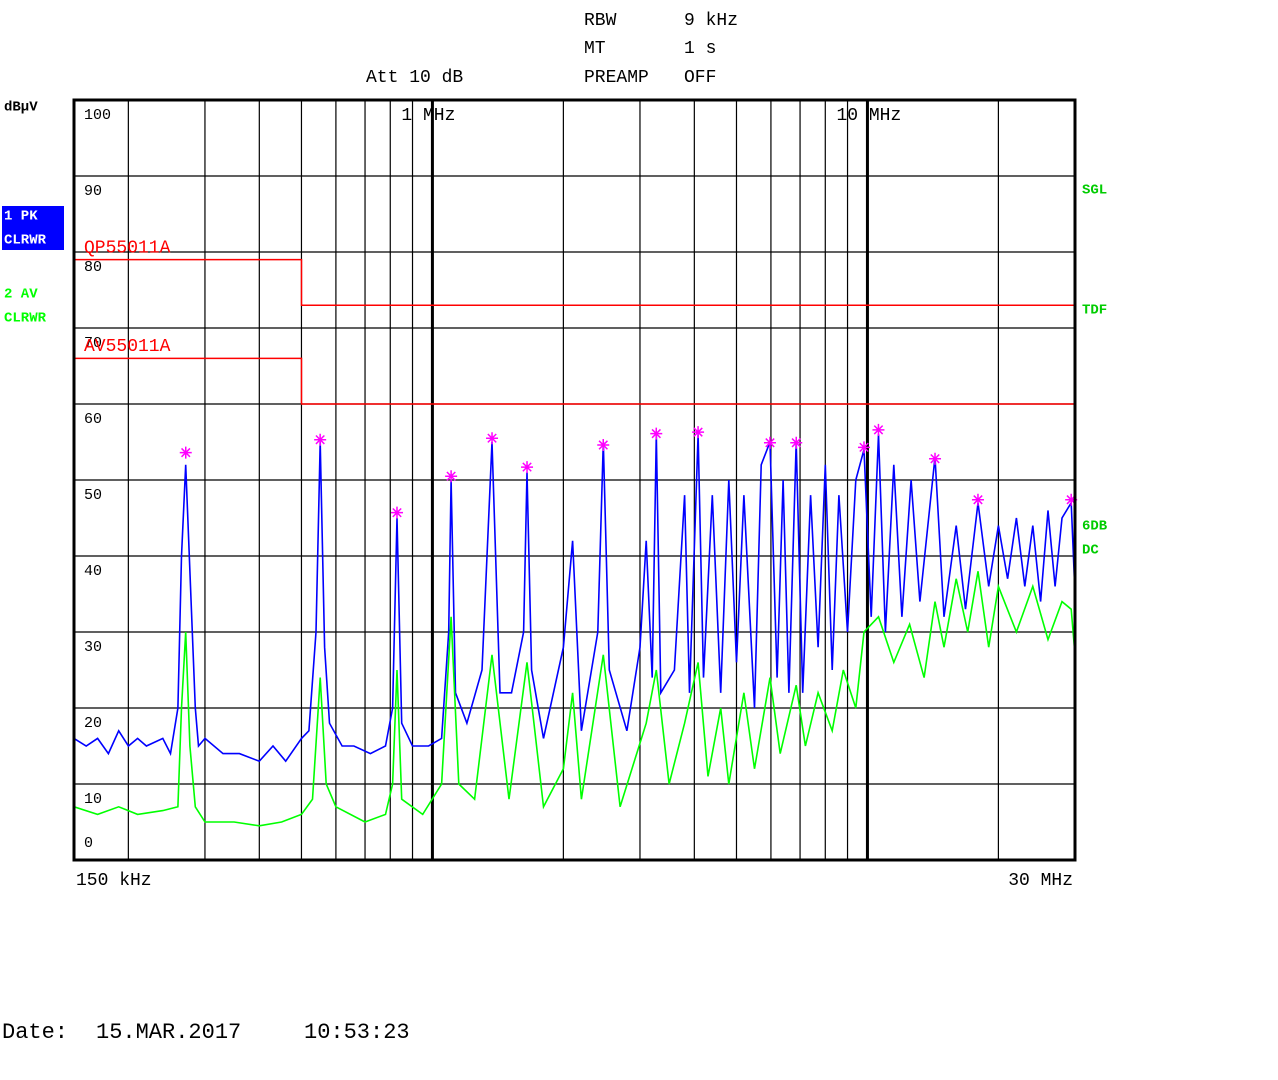 Image resolution: width=1278 pixels, height=1080 pixels. Describe the element at coordinates (700, 78) in the screenshot. I see `preamp-value: OFF` at that location.